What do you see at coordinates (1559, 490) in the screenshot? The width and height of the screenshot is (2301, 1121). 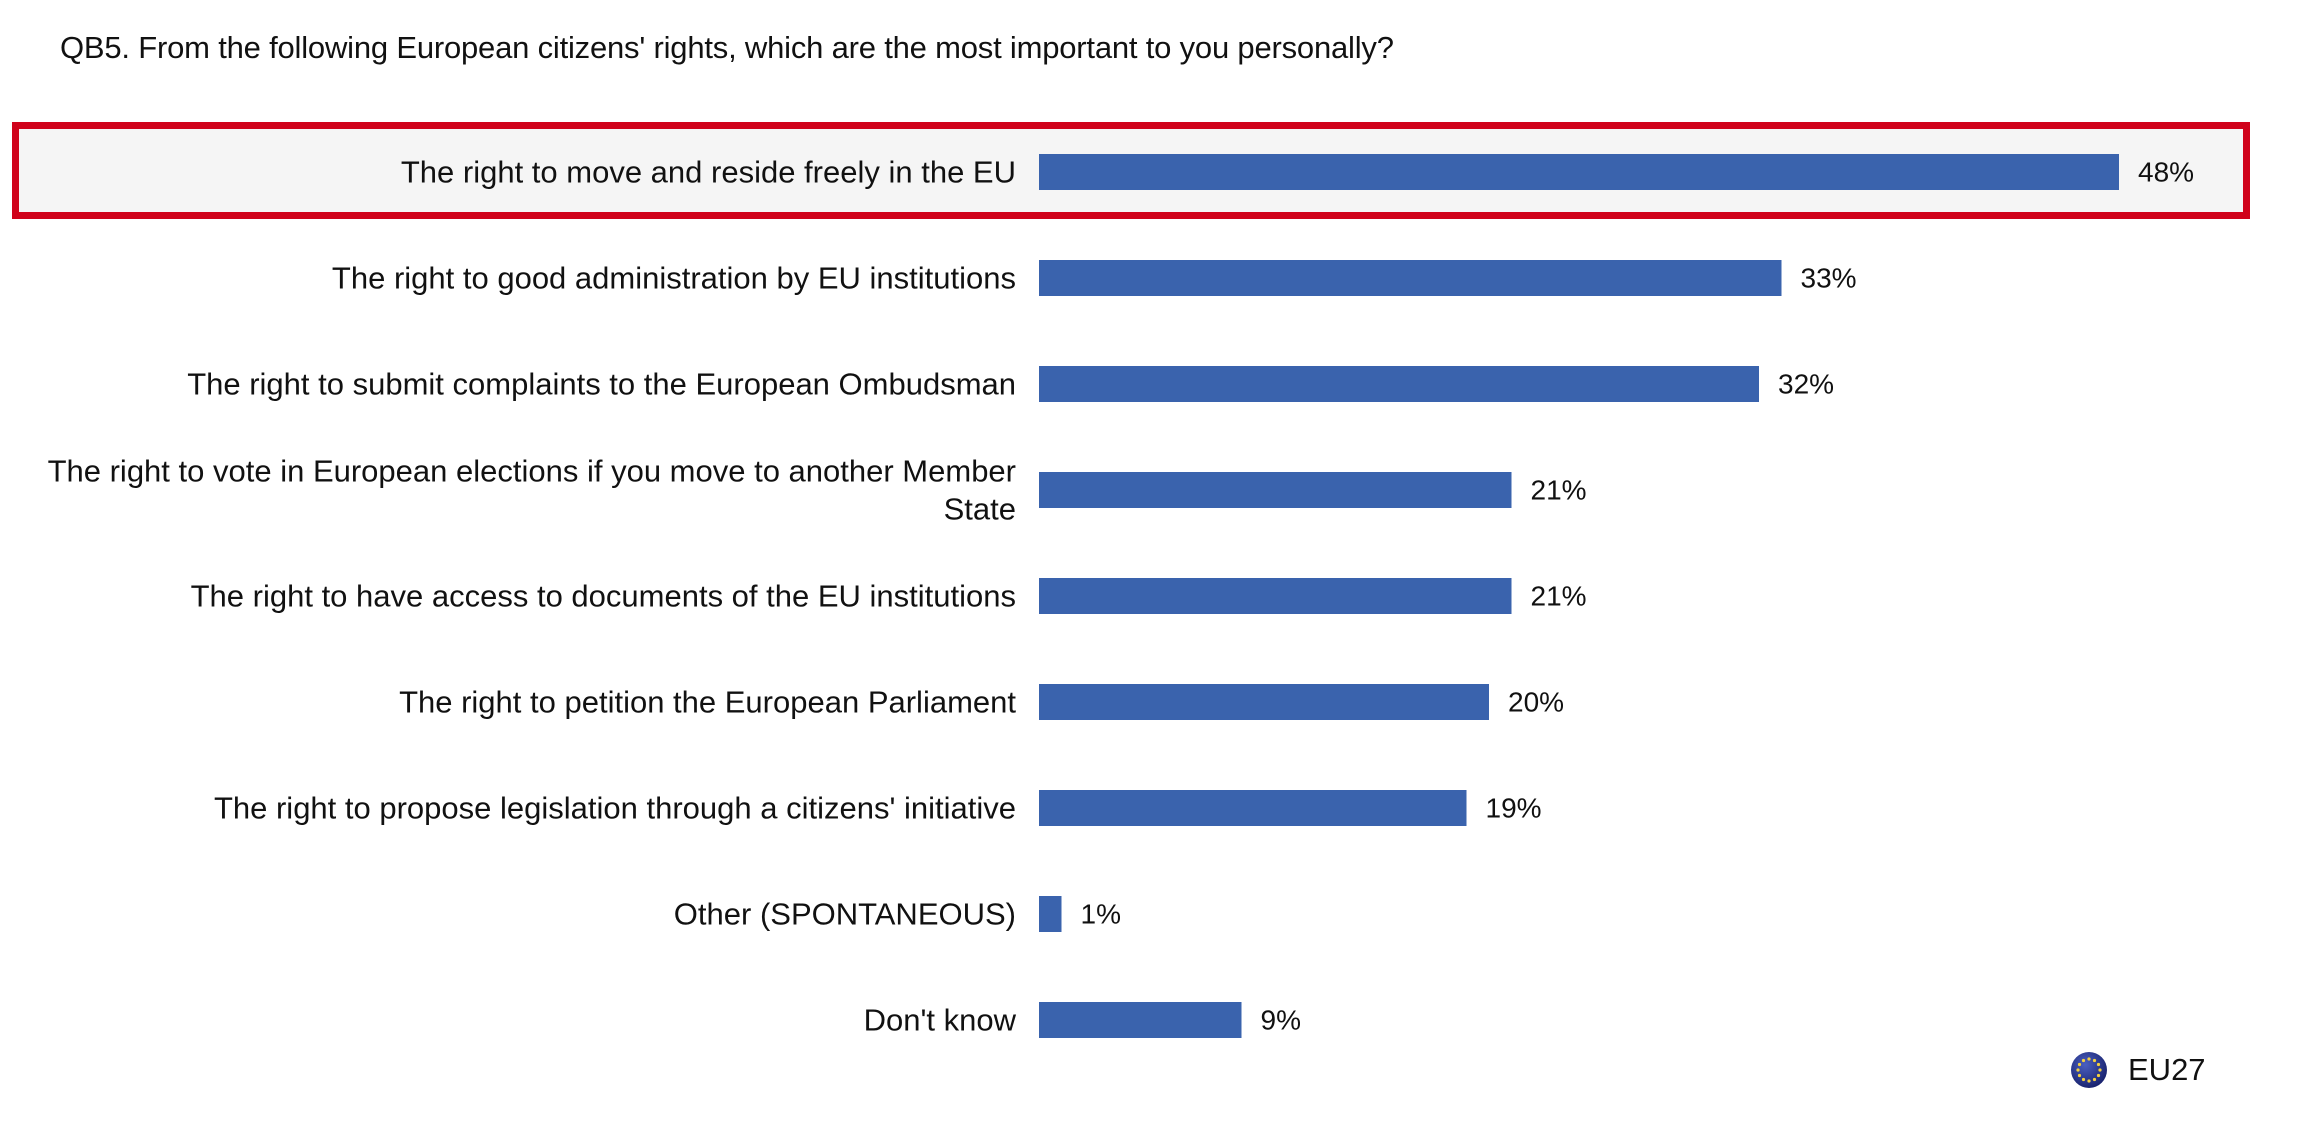 I see `value-label-3: 21%` at bounding box center [1559, 490].